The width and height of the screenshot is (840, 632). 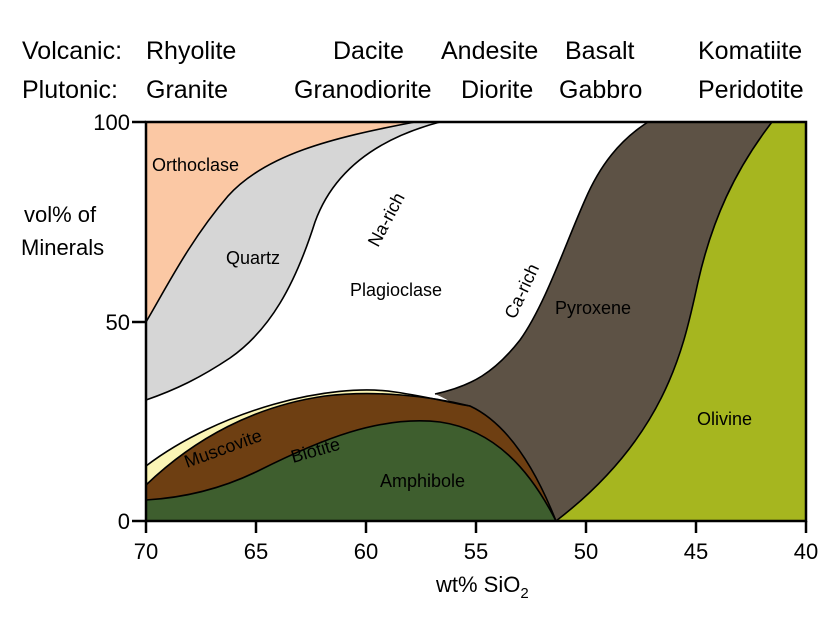 I want to click on plutonic-granite: Granite, so click(x=187, y=90).